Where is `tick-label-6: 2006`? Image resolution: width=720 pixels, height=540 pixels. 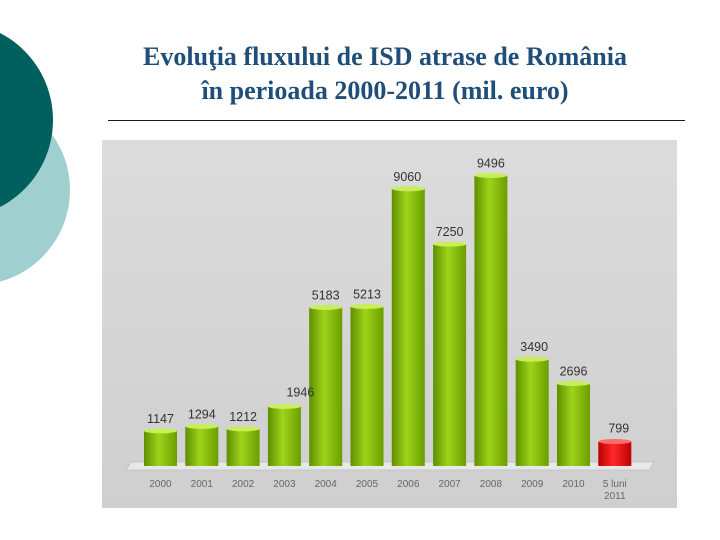 tick-label-6: 2006 is located at coordinates (408, 484).